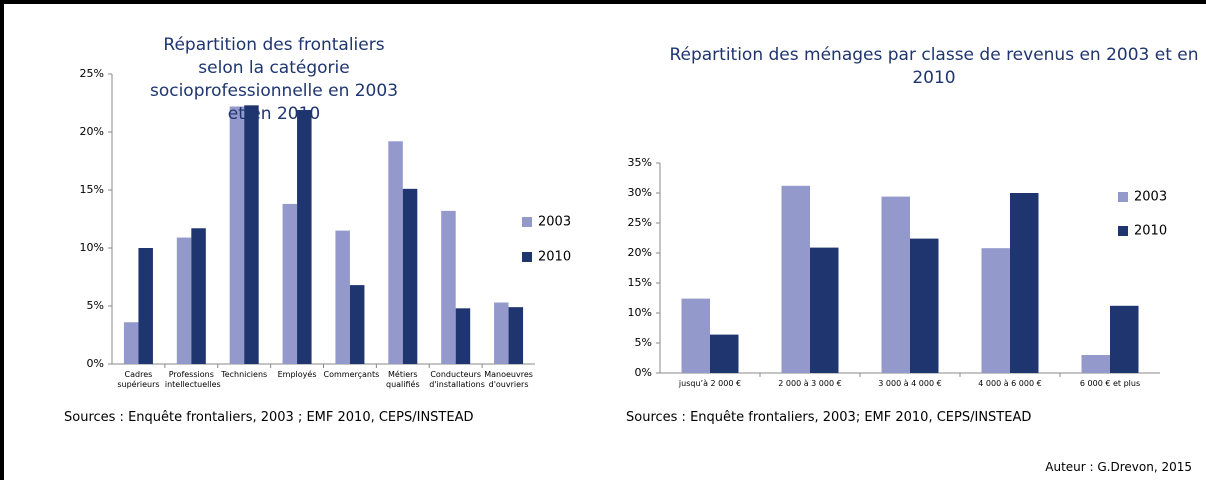  What do you see at coordinates (1110, 383) in the screenshot?
I see `x-tick-label: 6 000 € et plus` at bounding box center [1110, 383].